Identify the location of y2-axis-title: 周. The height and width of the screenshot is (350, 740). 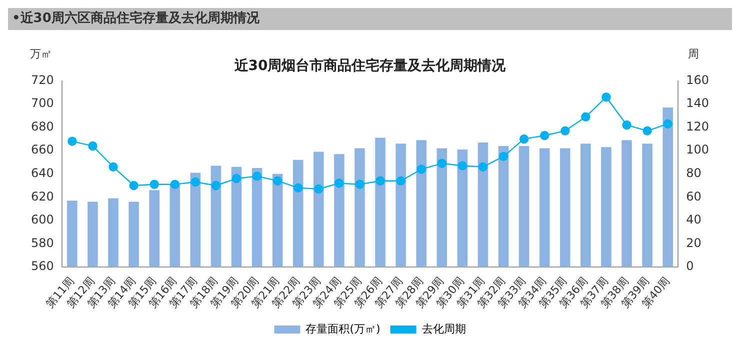
(694, 53).